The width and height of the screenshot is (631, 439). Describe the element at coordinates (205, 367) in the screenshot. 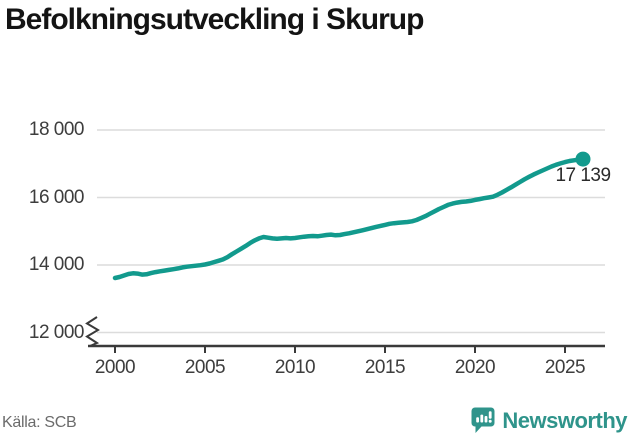

I see `x-tick-label: 2005` at that location.